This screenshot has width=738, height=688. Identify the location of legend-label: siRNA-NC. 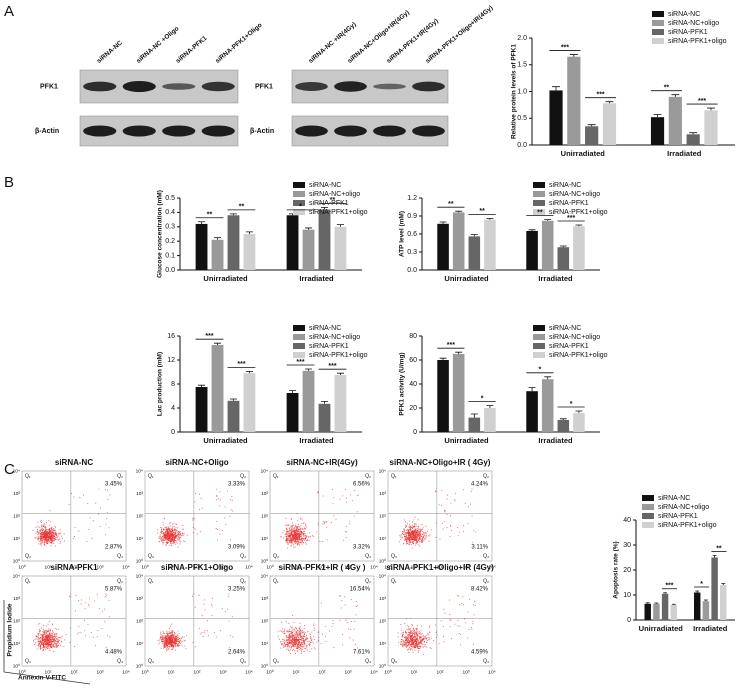
(325, 328).